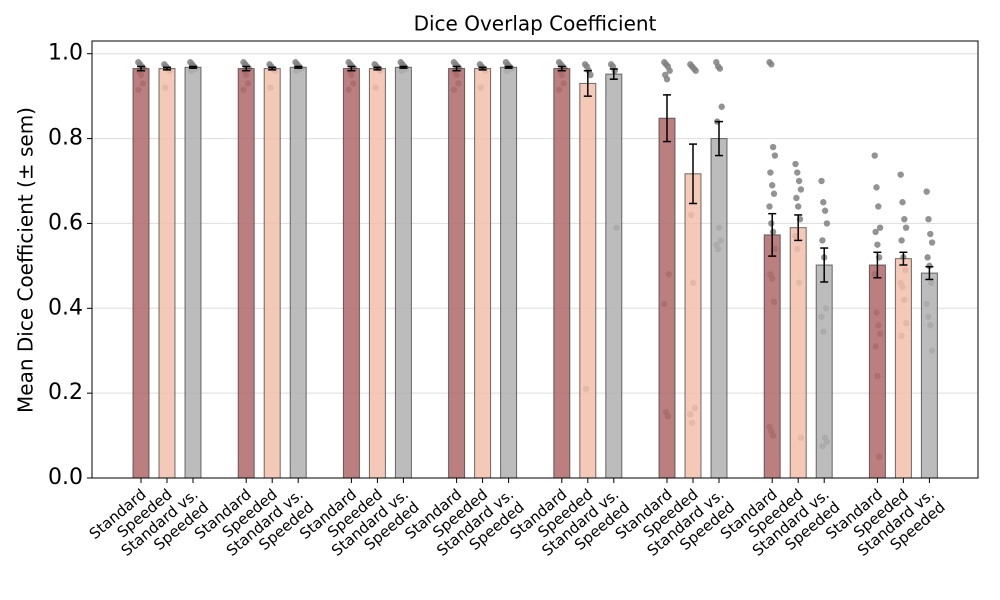 The height and width of the screenshot is (600, 1000). What do you see at coordinates (65, 392) in the screenshot?
I see `y-tick-label: 0.2` at bounding box center [65, 392].